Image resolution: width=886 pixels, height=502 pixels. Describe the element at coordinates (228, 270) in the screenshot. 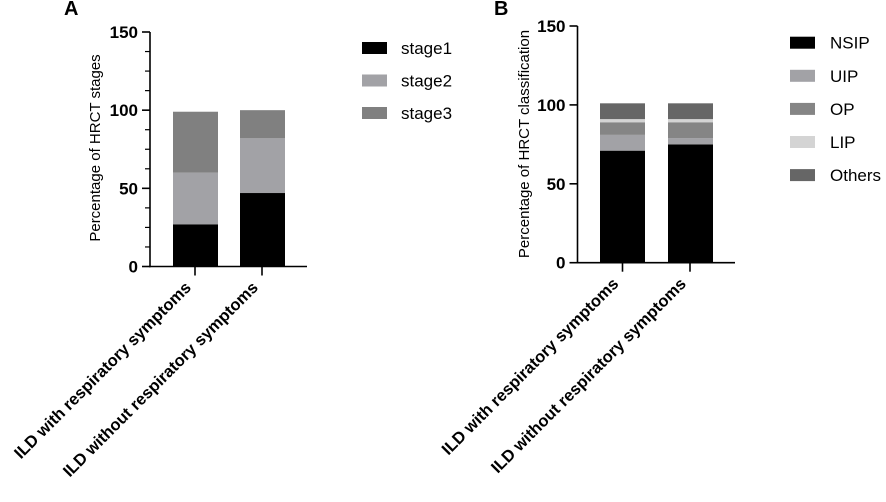

I see `panel-a-x-axis` at that location.